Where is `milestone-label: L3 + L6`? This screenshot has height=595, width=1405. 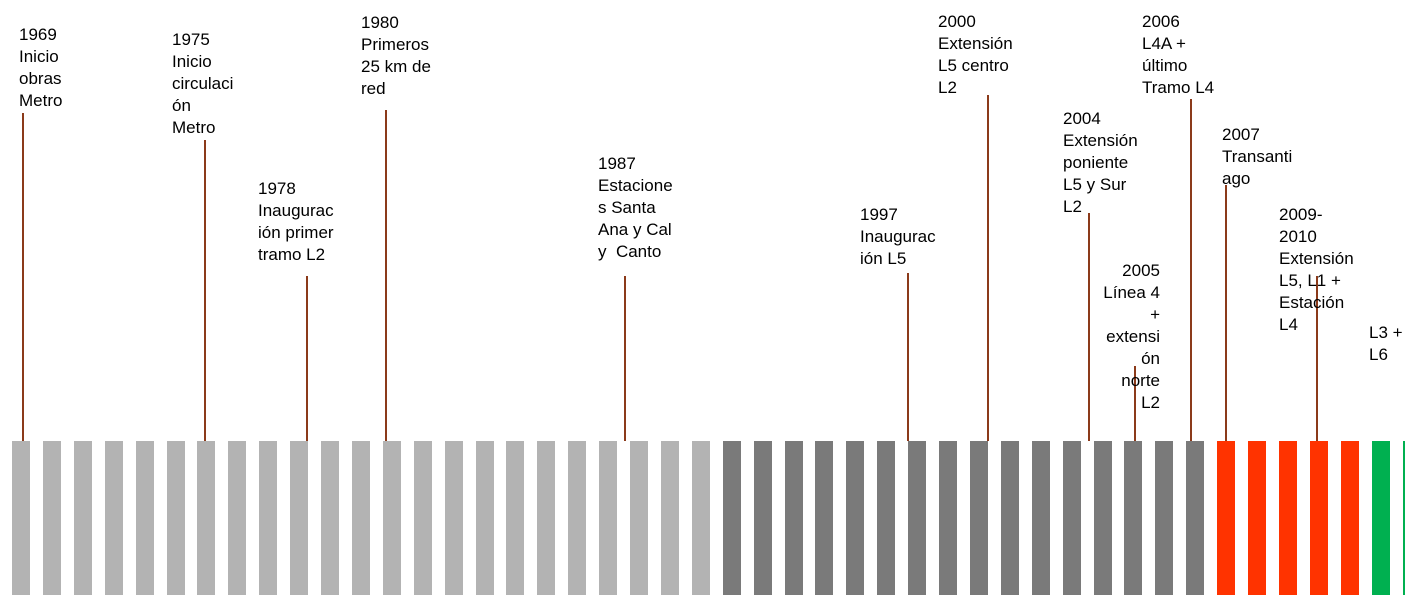
milestone-label: L3 + L6 is located at coordinates (1386, 343).